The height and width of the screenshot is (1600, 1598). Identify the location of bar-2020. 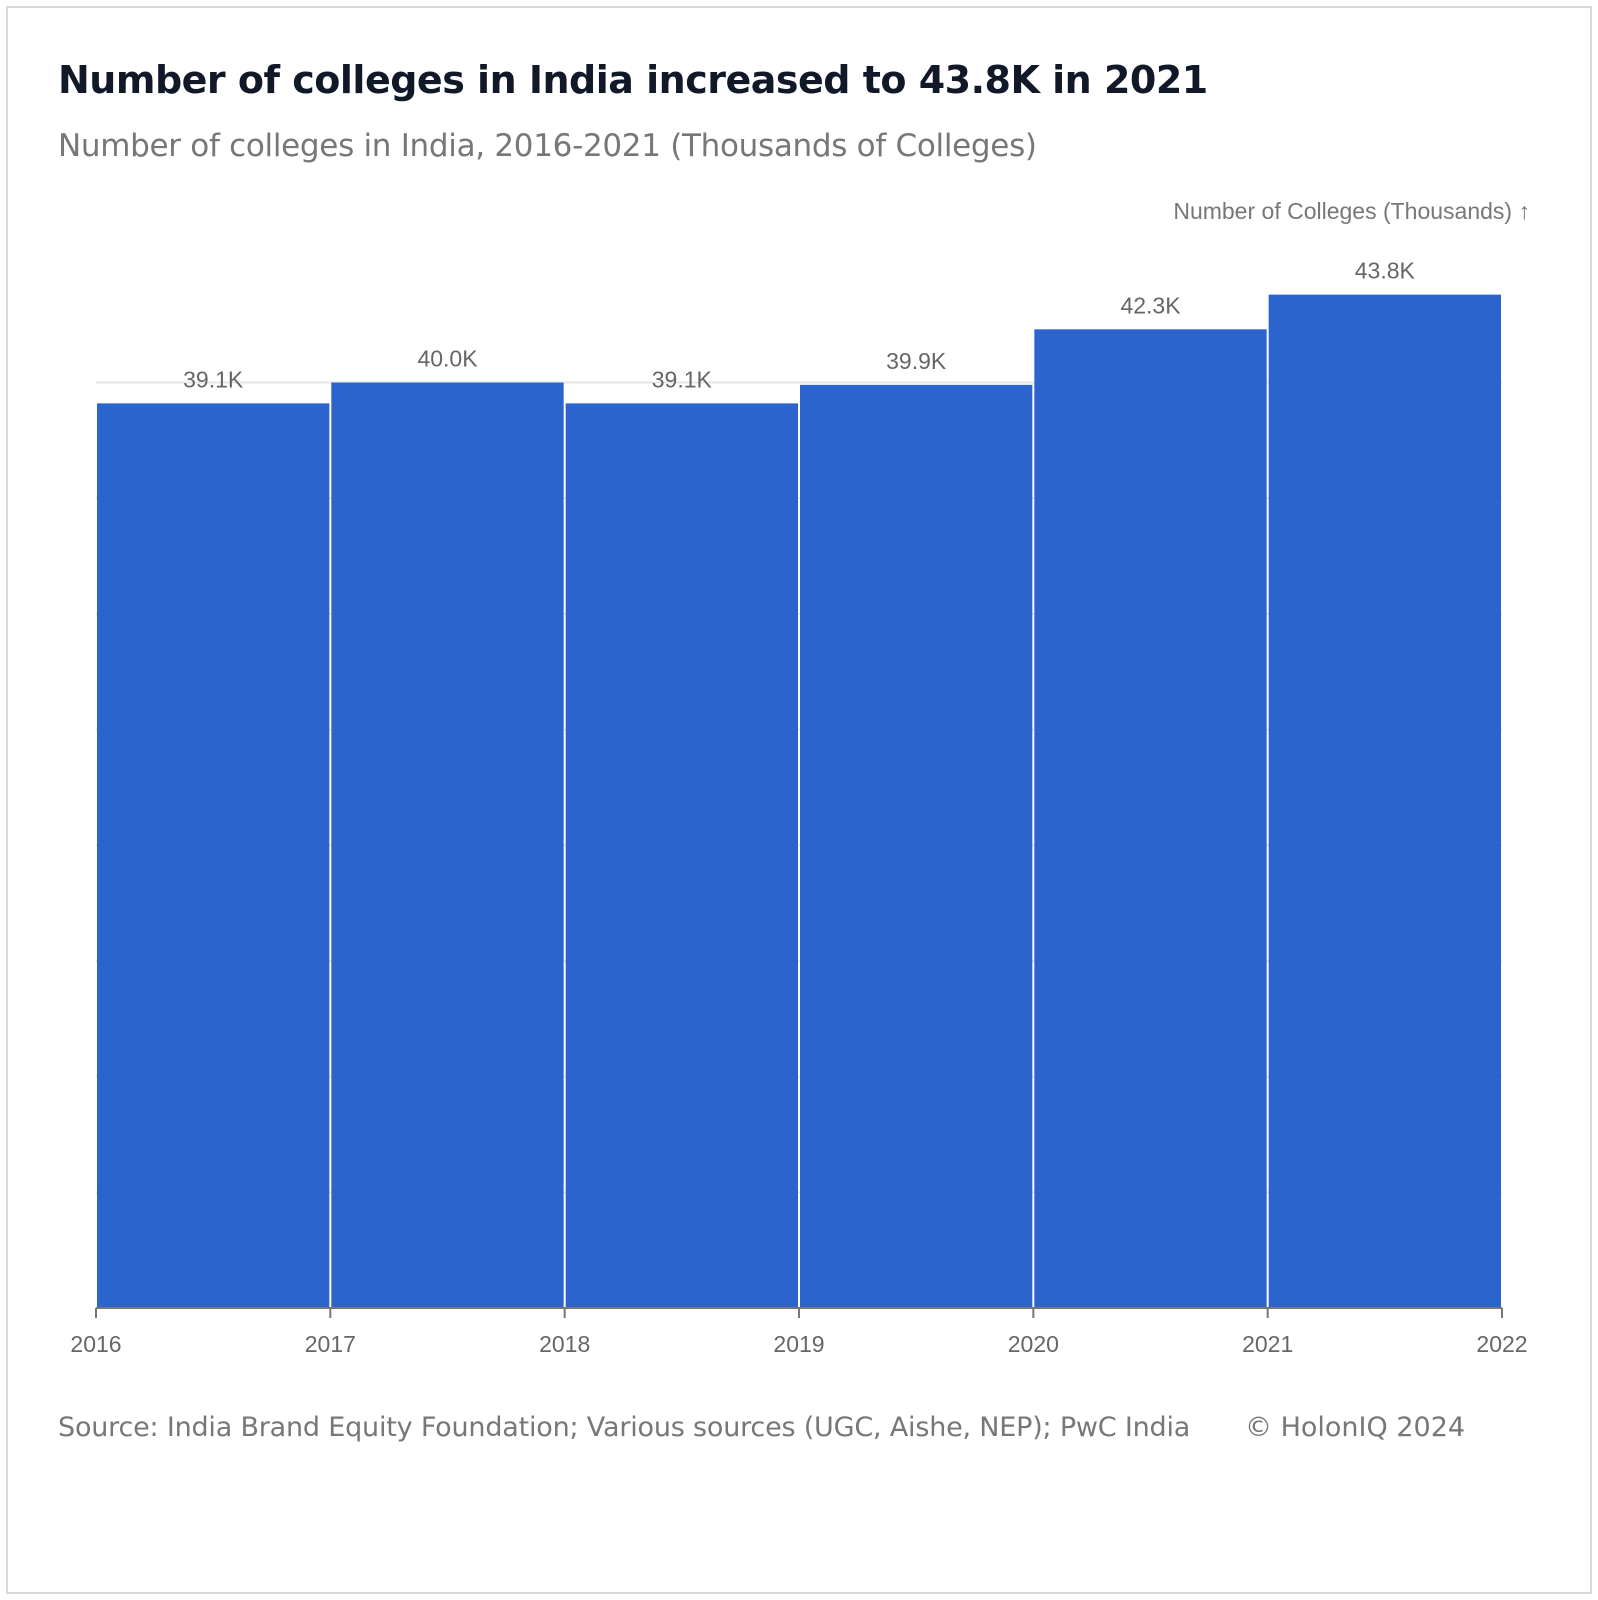
(1150, 819).